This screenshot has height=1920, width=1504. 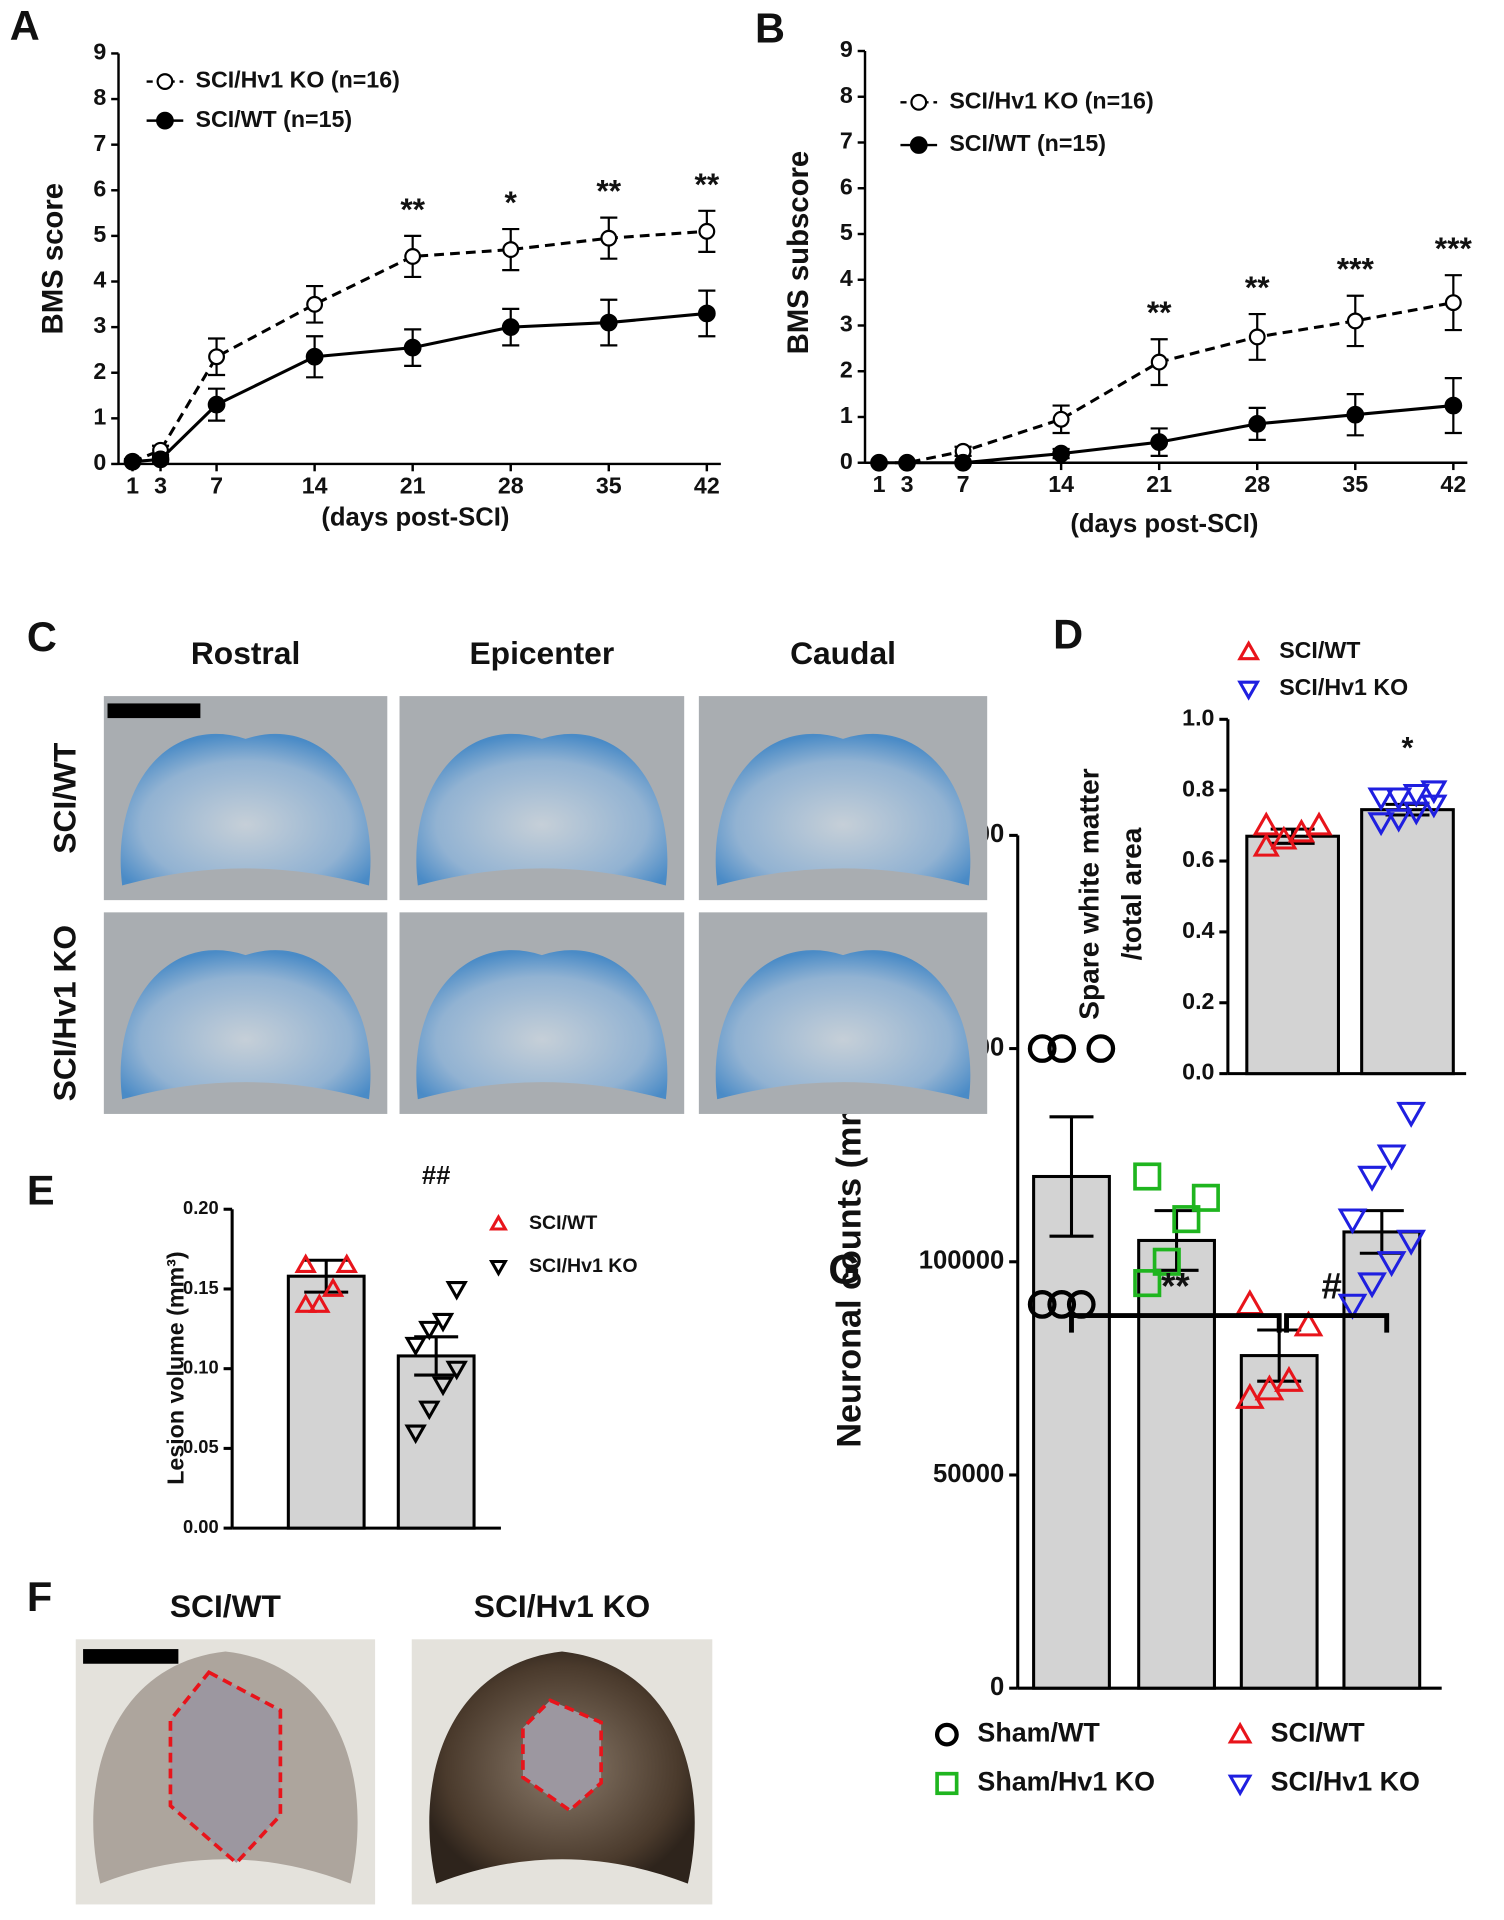 I want to click on y-tick-label: 100000, so click(x=962, y=1261).